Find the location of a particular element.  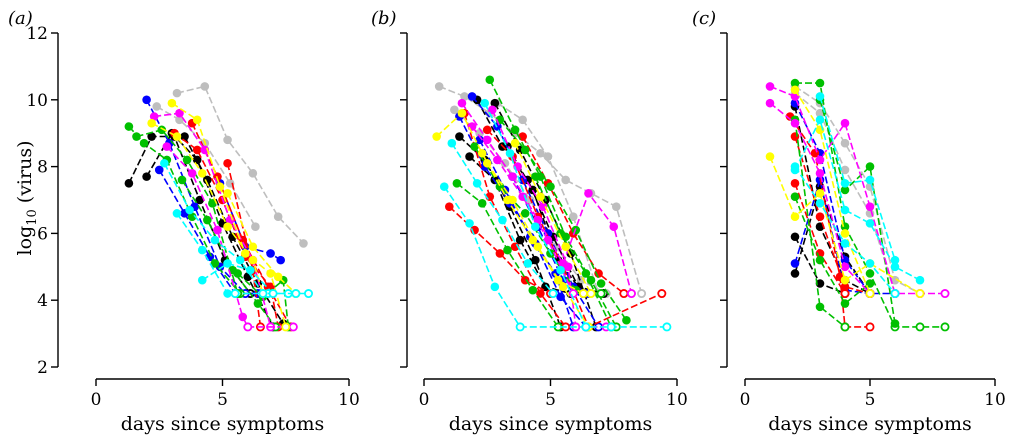

panel-label: (a) is located at coordinates (20, 18).